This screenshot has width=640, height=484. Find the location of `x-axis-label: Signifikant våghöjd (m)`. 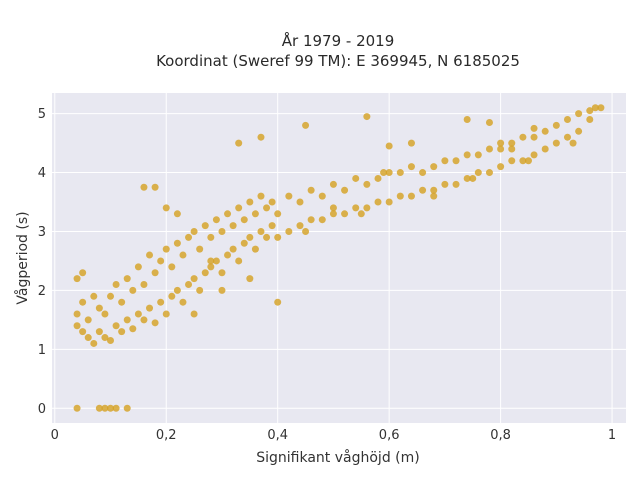

x-axis-label: Signifikant våghöjd (m) is located at coordinates (337, 457).